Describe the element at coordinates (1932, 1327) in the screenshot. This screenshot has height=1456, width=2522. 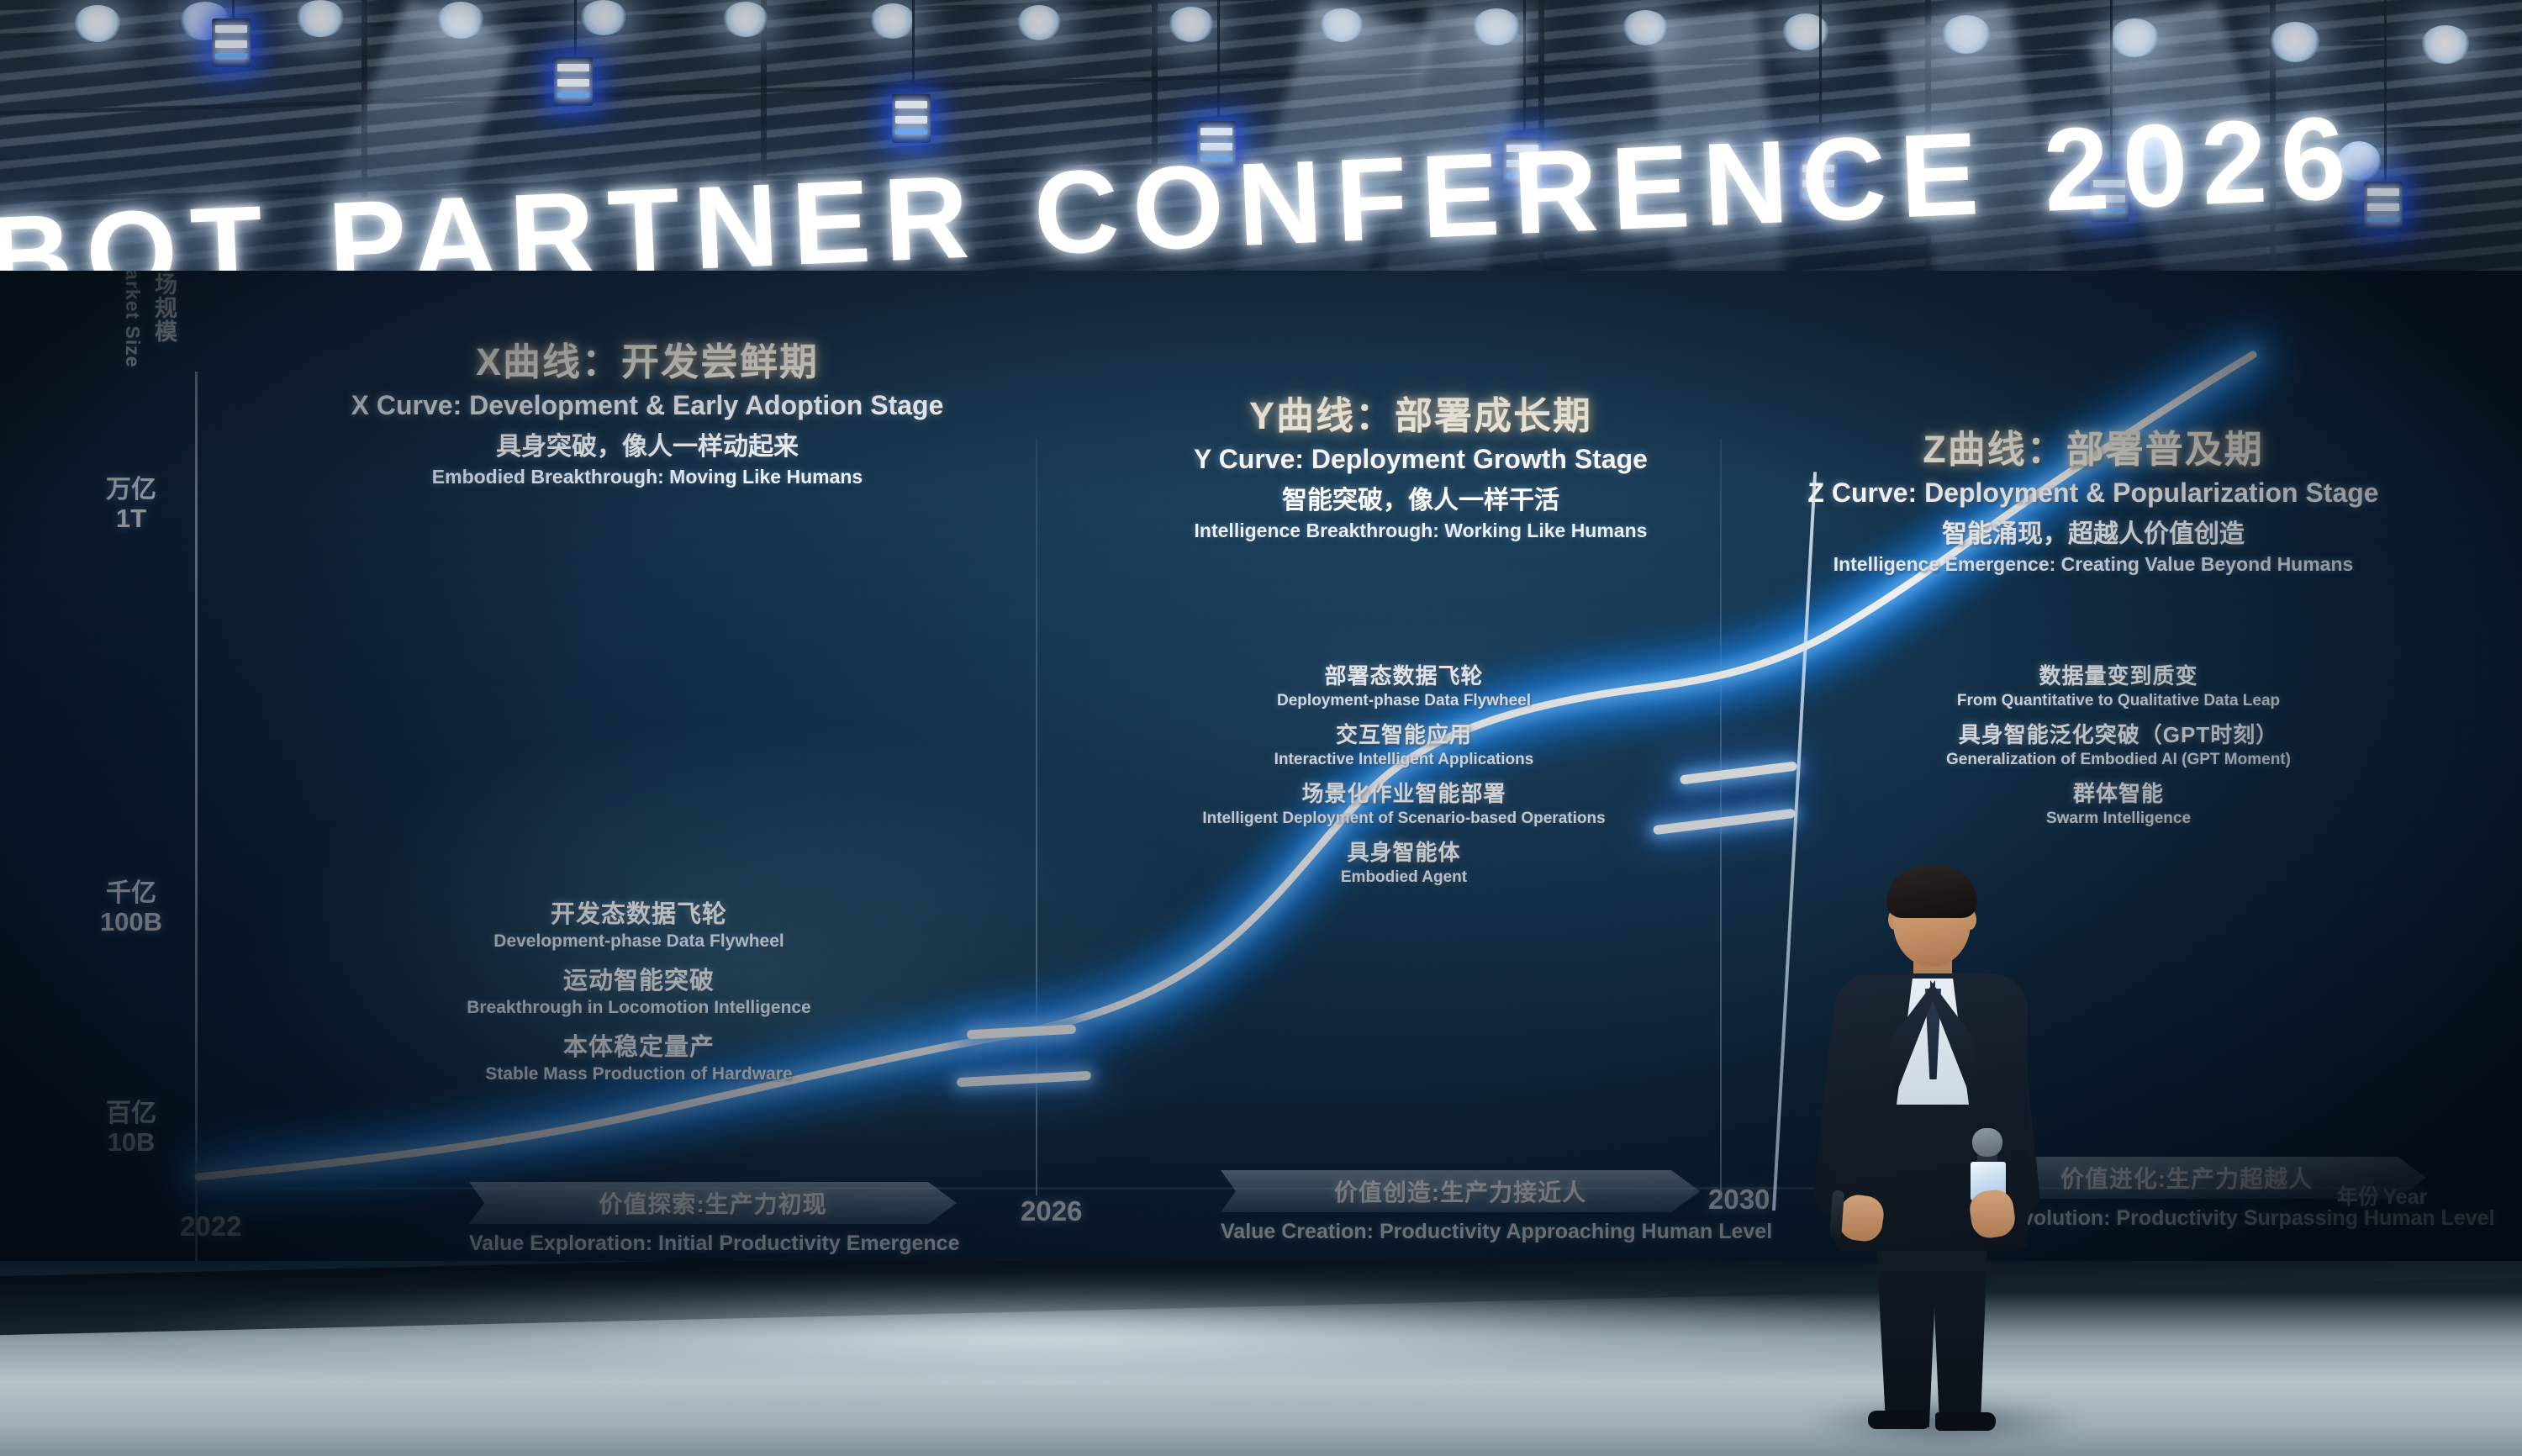
I see `presenter-legs` at that location.